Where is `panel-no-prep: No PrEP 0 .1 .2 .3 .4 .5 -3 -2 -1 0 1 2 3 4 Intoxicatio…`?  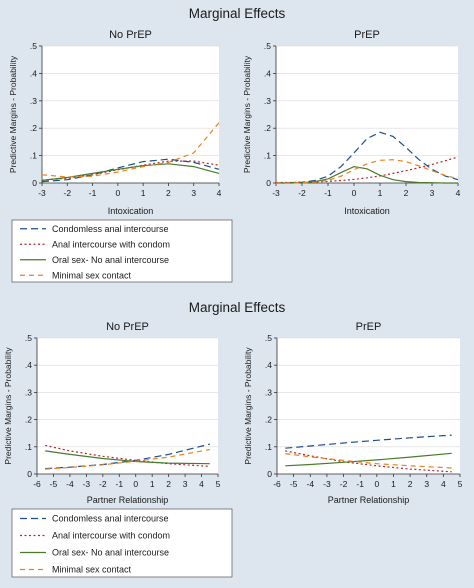 panel-no-prep: No PrEP 0 .1 .2 .3 .4 .5 -3 -2 -1 0 1 2 3 4 Intoxicatio… is located at coordinates (115, 122).